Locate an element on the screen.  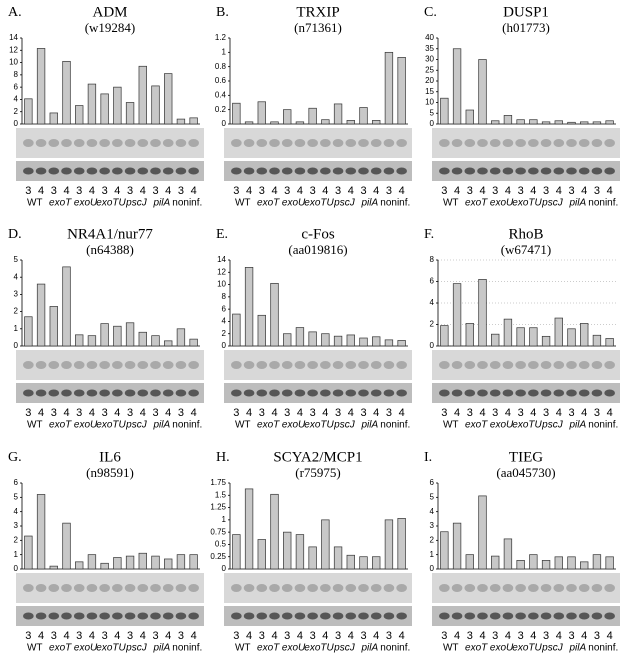
group-label: pilA is located at coordinates (370, 425).